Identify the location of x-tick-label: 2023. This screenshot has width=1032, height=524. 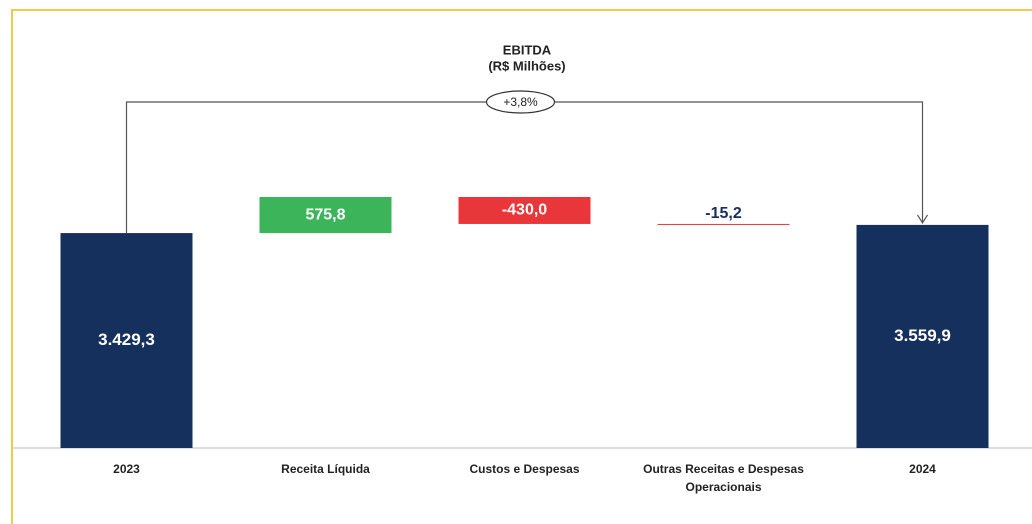
(126, 469).